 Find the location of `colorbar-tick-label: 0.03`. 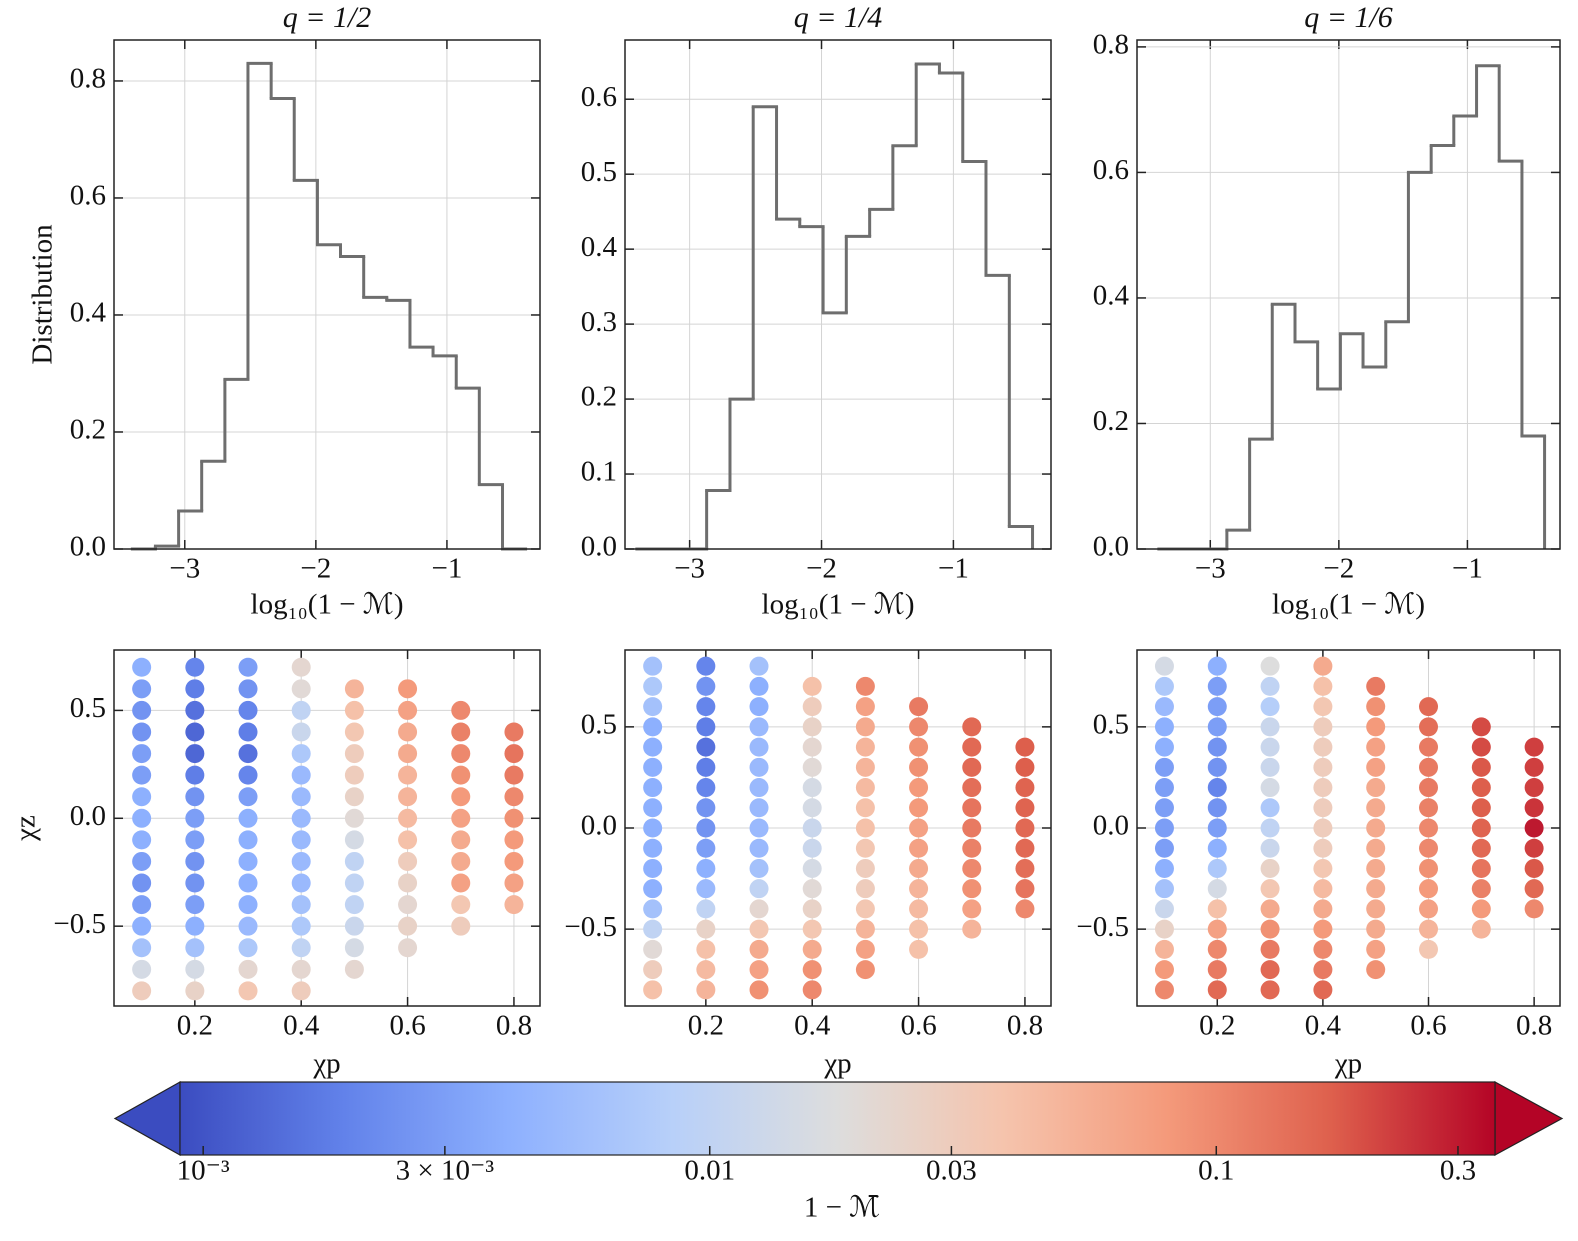

colorbar-tick-label: 0.03 is located at coordinates (951, 1171).